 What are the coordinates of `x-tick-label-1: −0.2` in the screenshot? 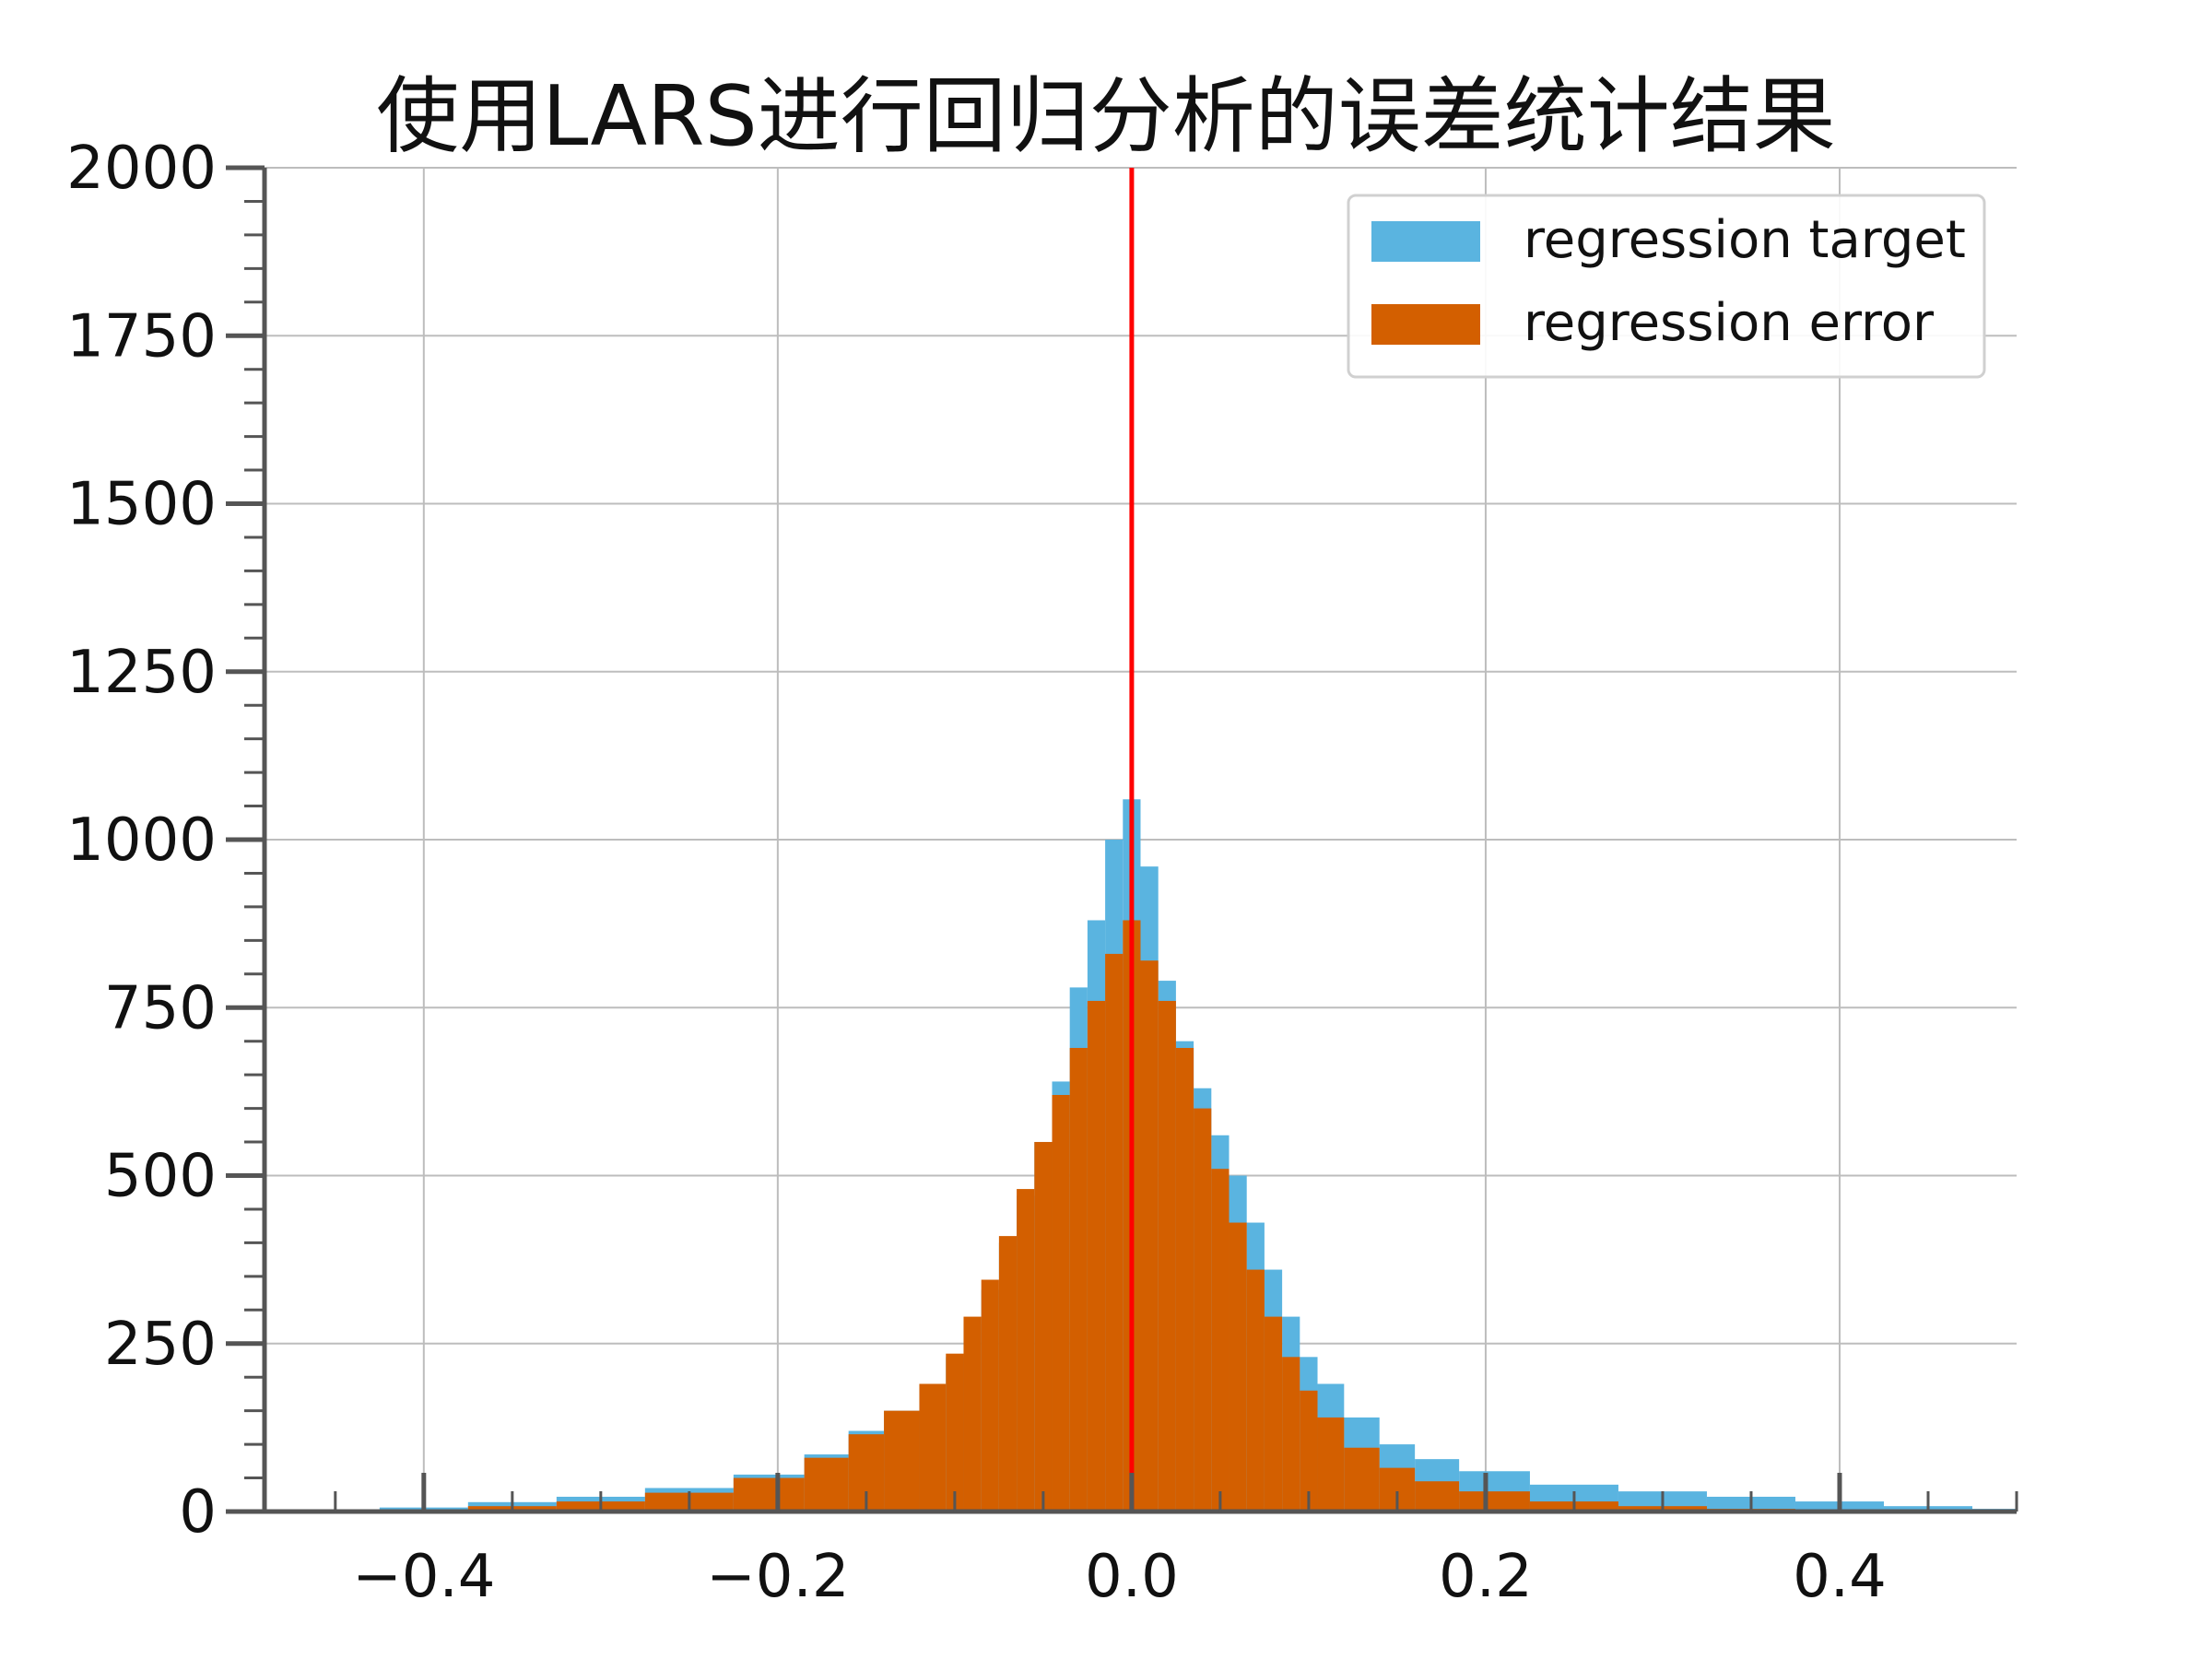 It's located at (777, 1577).